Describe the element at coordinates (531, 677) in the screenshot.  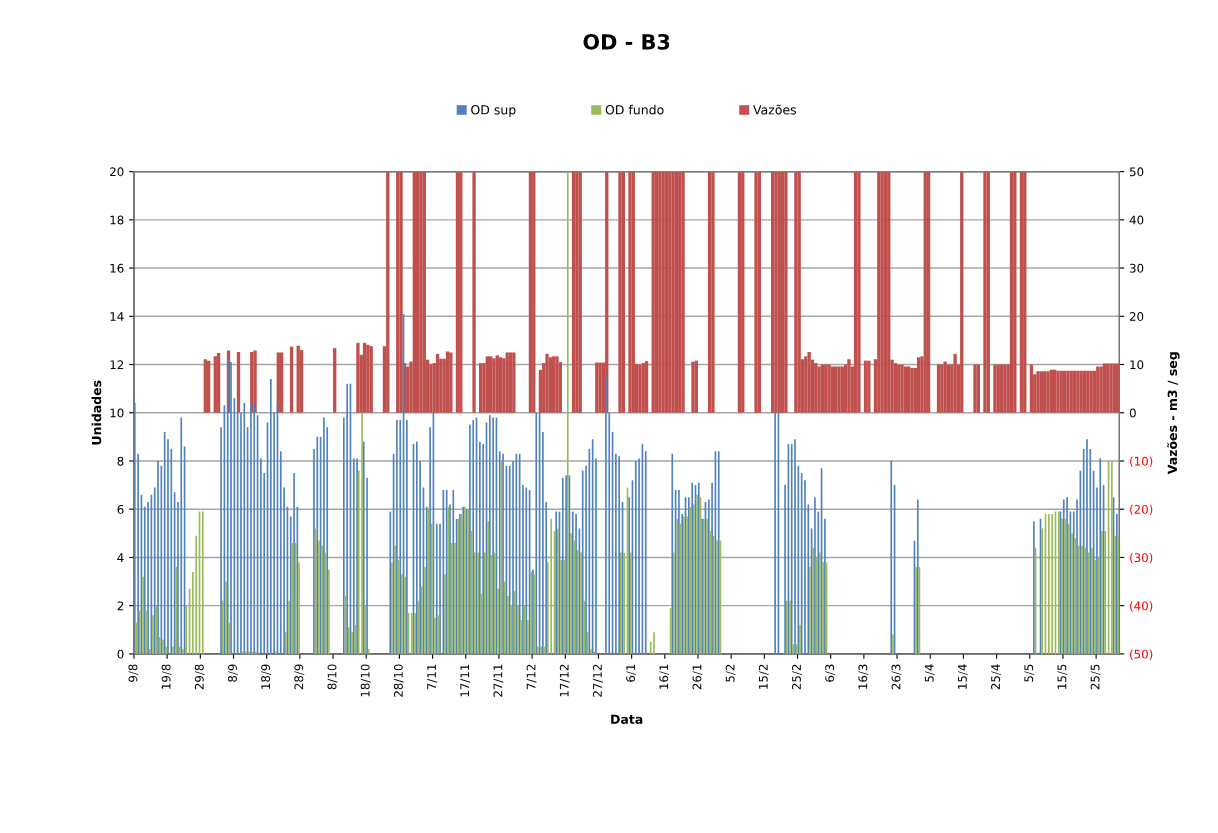
I see `x-tick-label: 7/12` at that location.